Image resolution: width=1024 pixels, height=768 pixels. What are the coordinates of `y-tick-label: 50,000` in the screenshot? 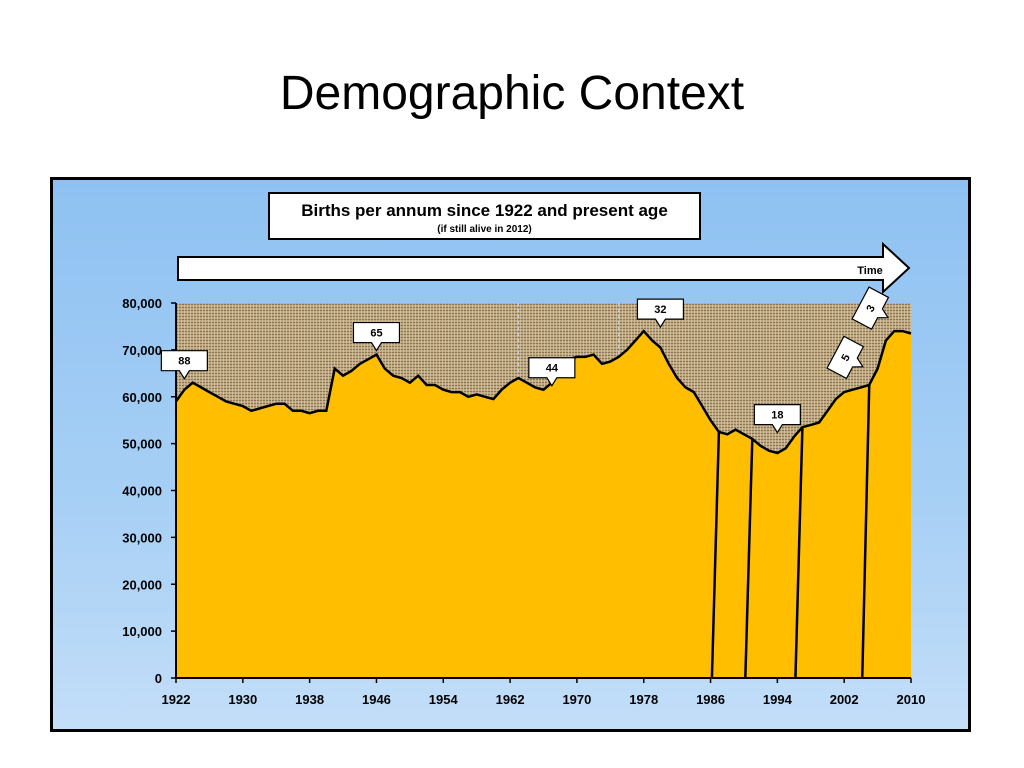 It's located at (142, 444).